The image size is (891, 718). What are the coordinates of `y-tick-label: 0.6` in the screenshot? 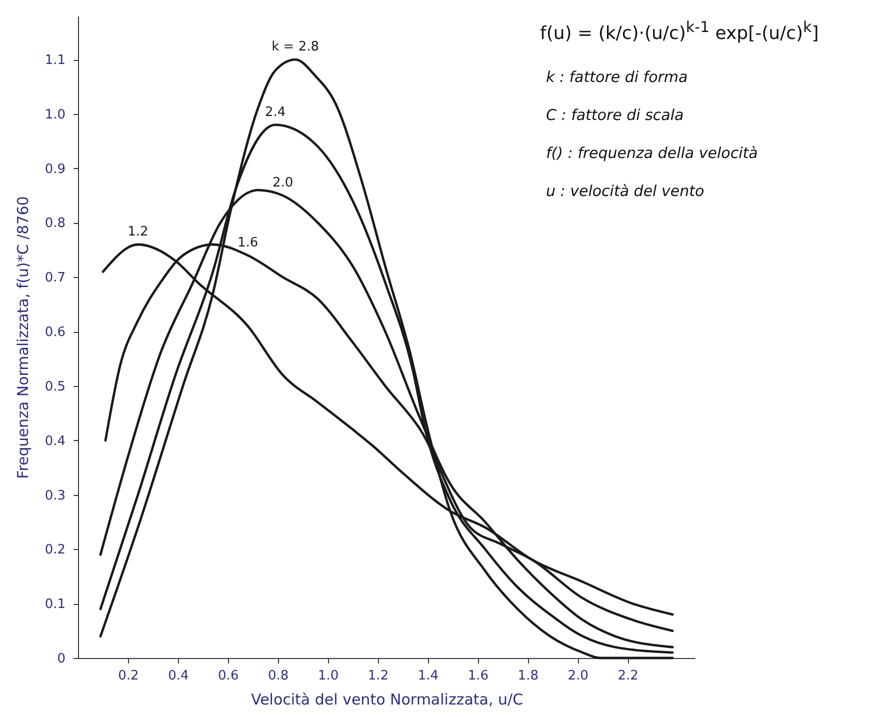 It's located at (55, 332).